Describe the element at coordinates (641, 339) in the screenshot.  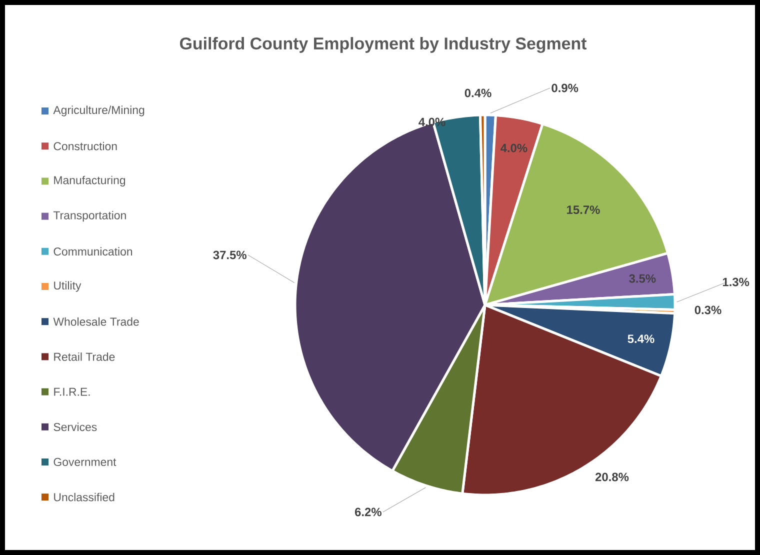
I see `data-label: 5.4%` at that location.